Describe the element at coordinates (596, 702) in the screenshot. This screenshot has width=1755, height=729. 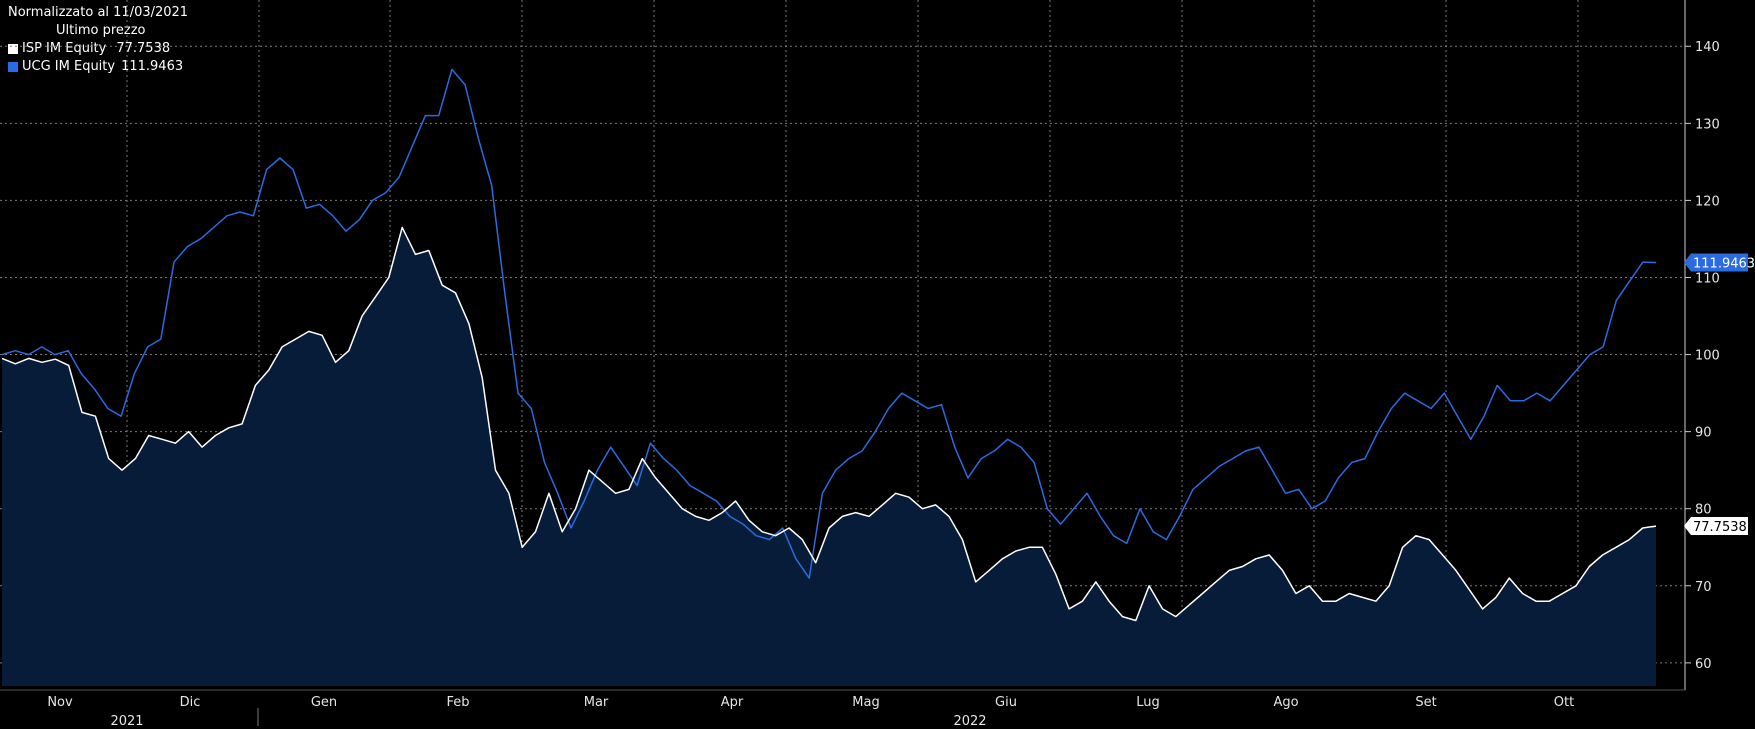
I see `x-month-label-4: Mar` at that location.